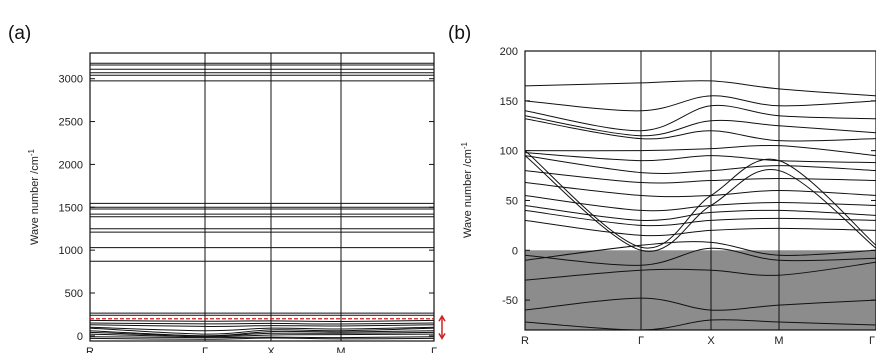 The width and height of the screenshot is (876, 353). Describe the element at coordinates (512, 201) in the screenshot. I see `y-tick-label: 50` at that location.